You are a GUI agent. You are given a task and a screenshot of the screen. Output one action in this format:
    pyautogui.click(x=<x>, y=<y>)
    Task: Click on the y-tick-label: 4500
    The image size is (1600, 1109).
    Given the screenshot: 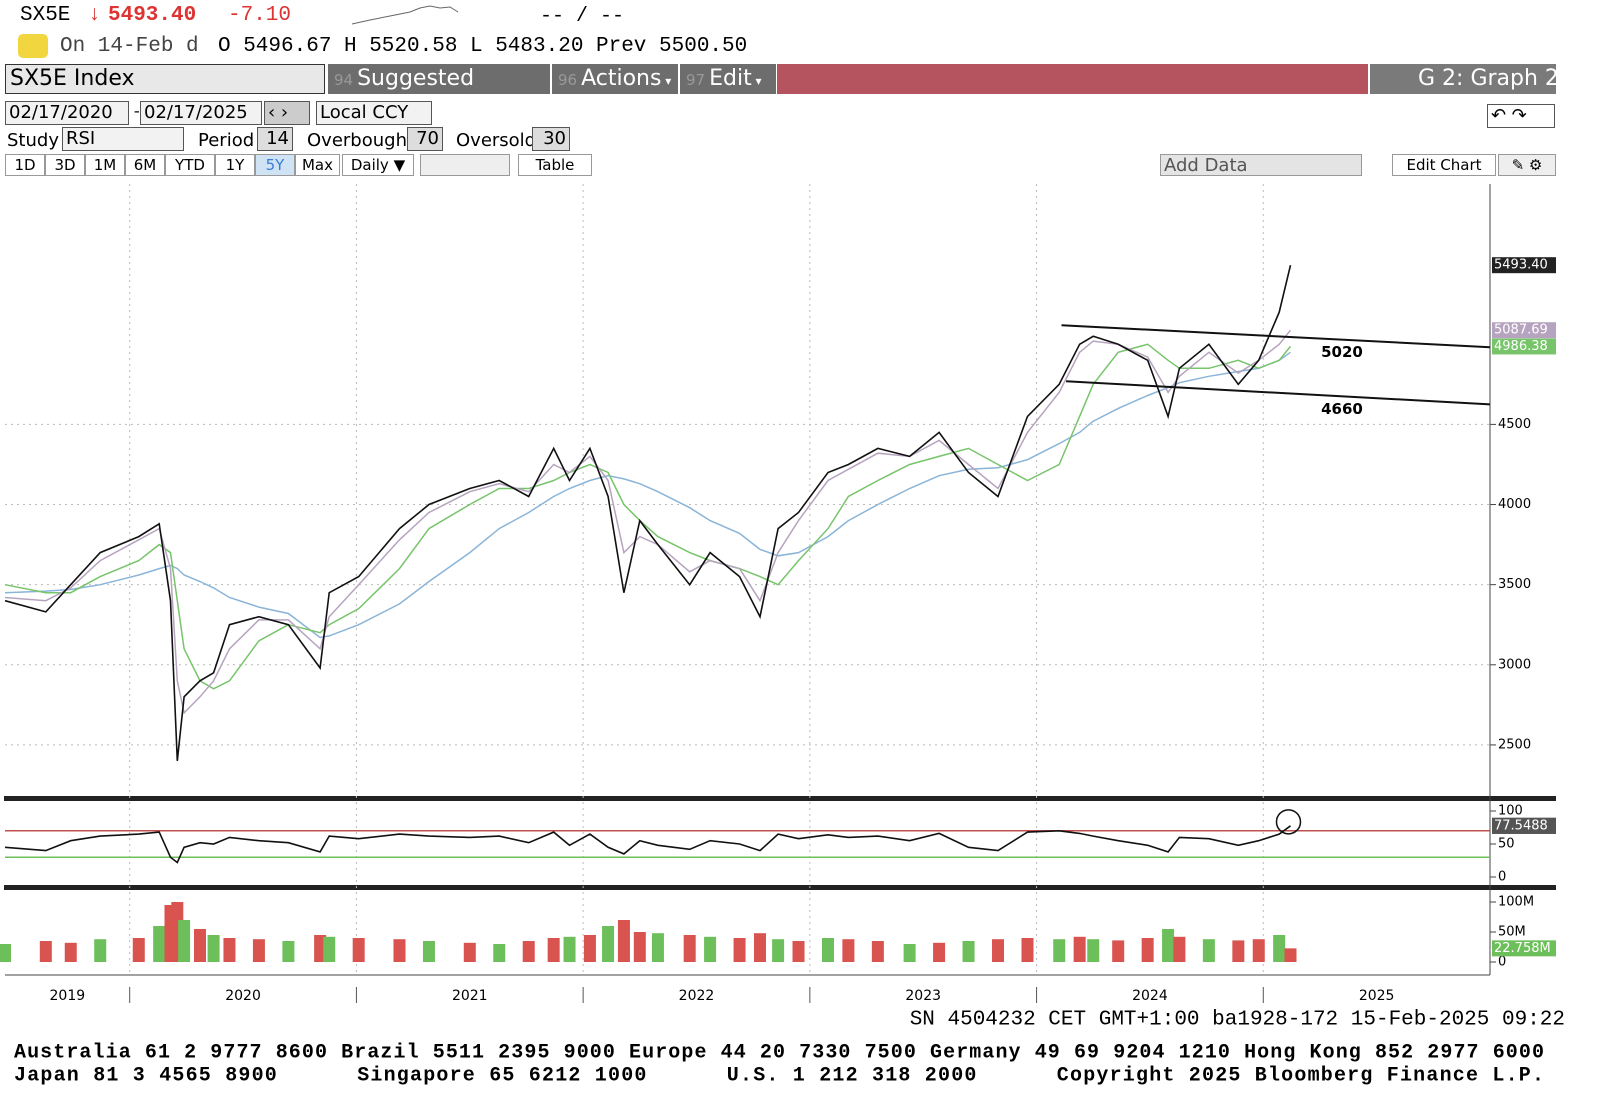 What is the action you would take?
    pyautogui.click(x=1514, y=424)
    